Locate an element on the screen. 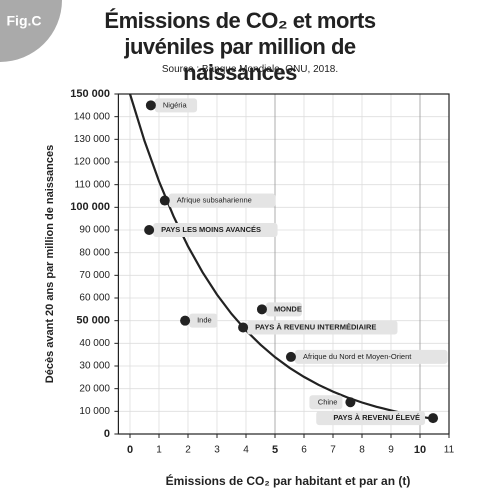  badge-bg is located at coordinates (31, 31).